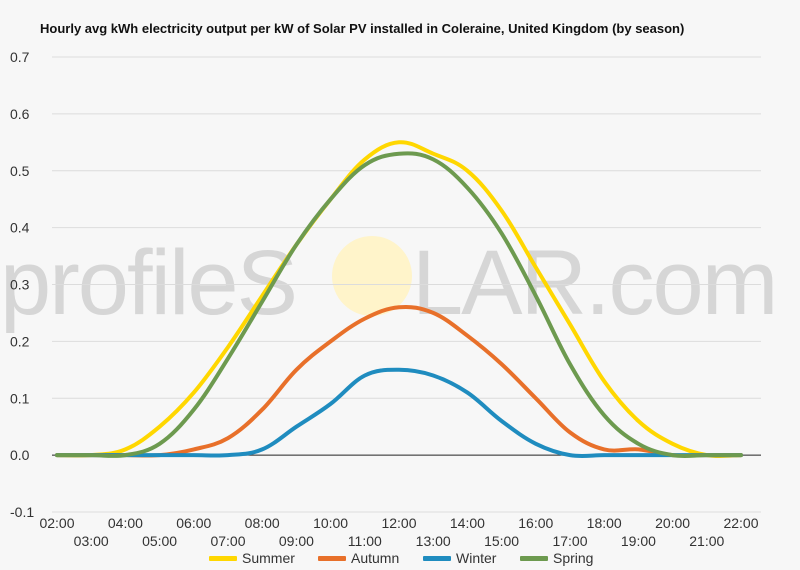 The height and width of the screenshot is (570, 800). What do you see at coordinates (22, 512) in the screenshot?
I see `y-tick-label: -0.1` at bounding box center [22, 512].